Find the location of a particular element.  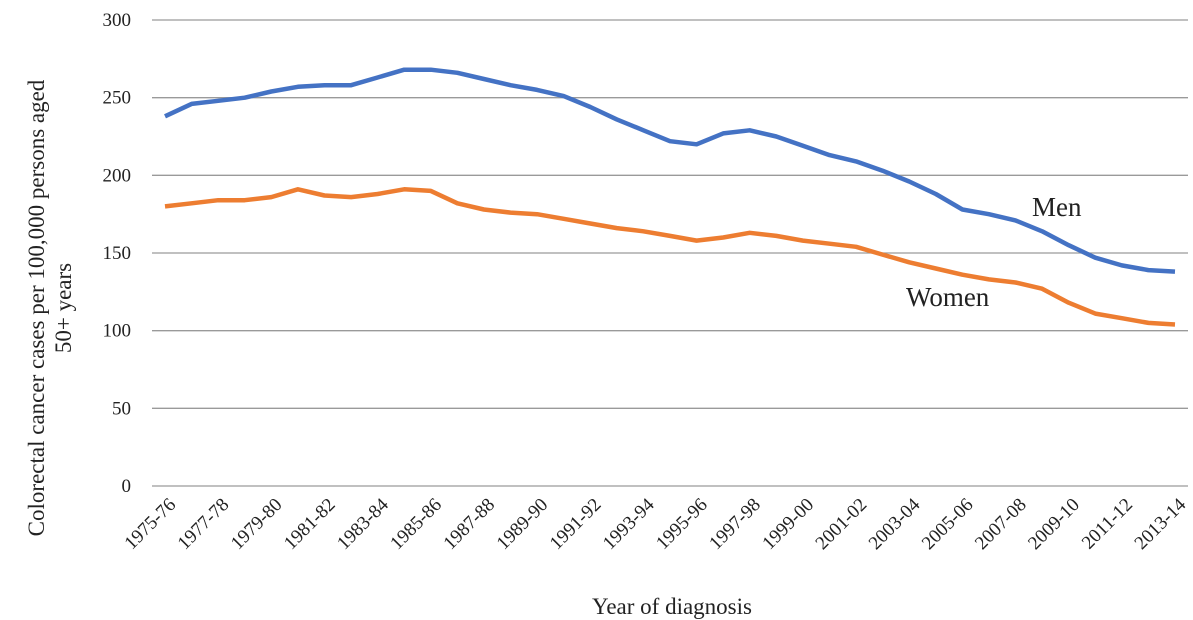

series-label: Women is located at coordinates (948, 297).